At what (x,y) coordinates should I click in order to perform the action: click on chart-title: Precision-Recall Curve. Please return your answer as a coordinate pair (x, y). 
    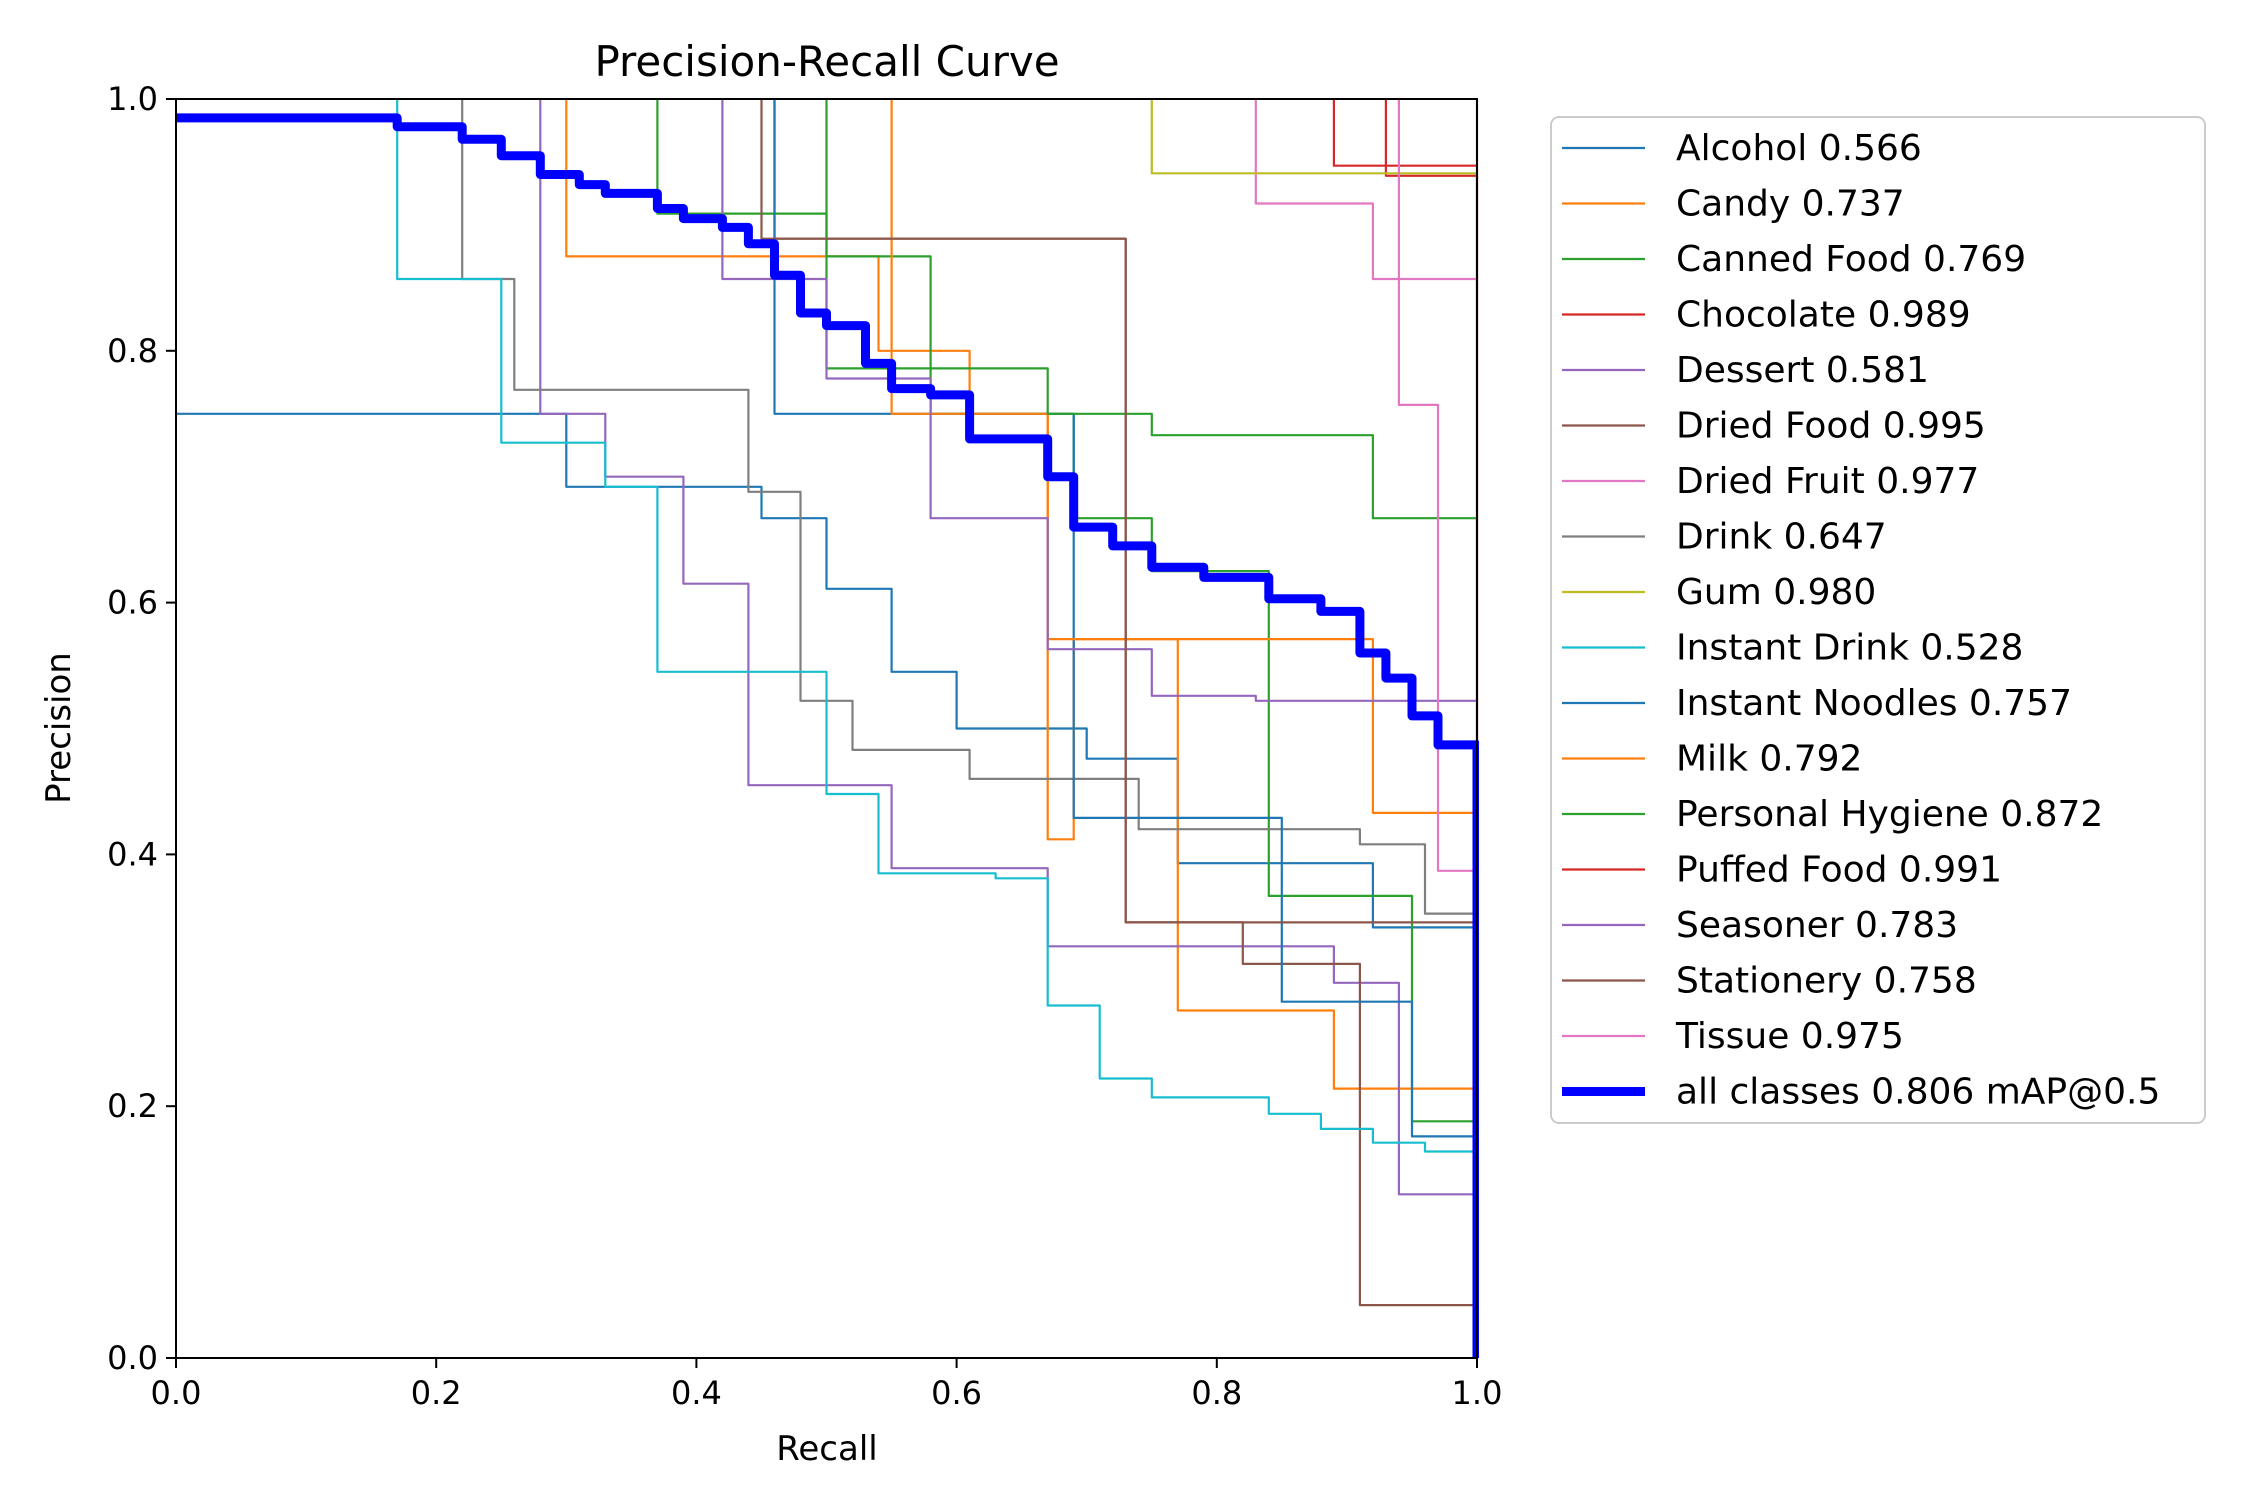
    Looking at the image, I should click on (826, 61).